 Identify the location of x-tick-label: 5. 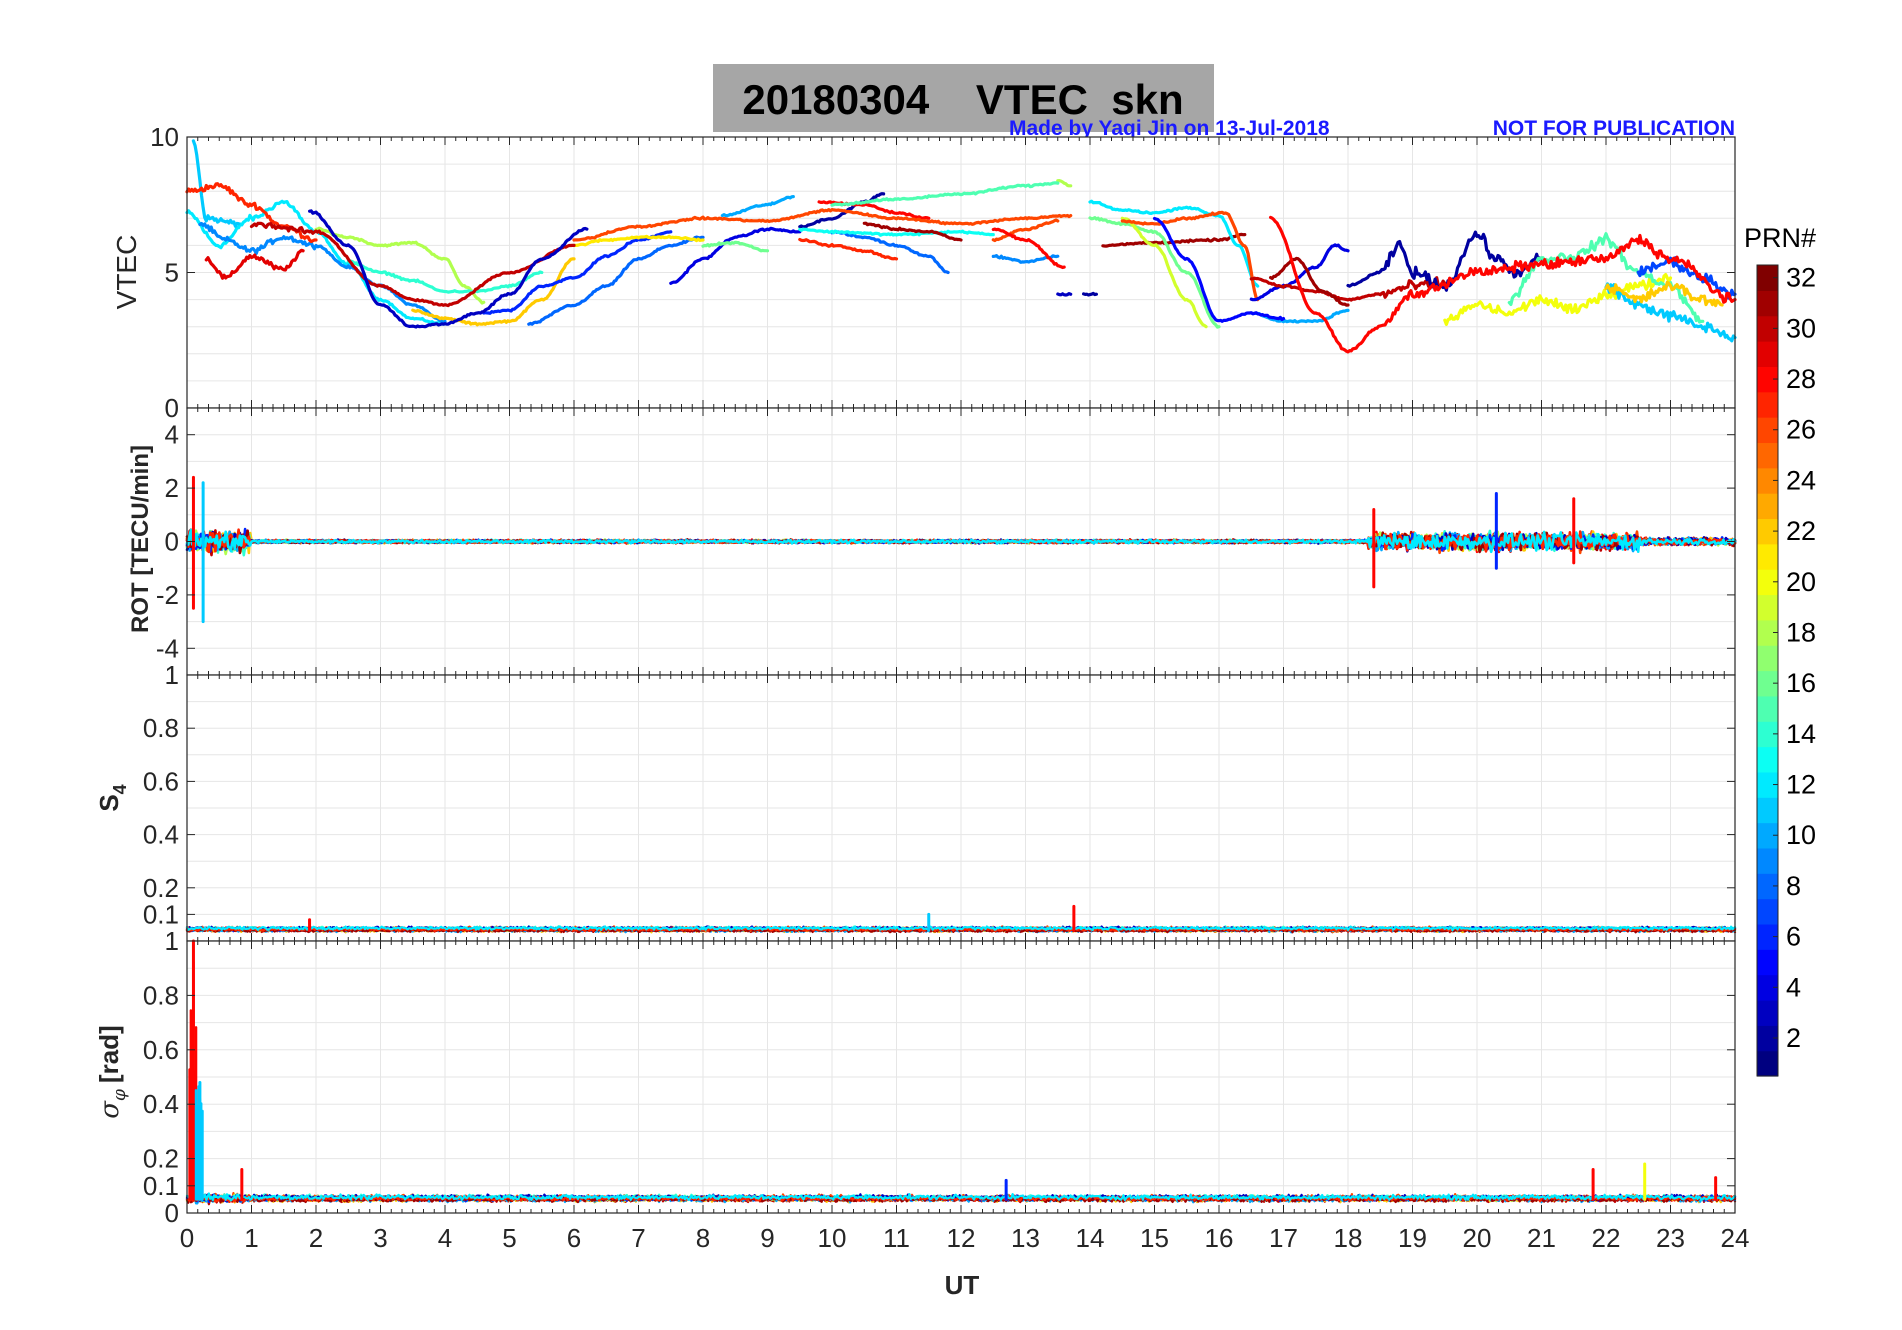
(509, 1238).